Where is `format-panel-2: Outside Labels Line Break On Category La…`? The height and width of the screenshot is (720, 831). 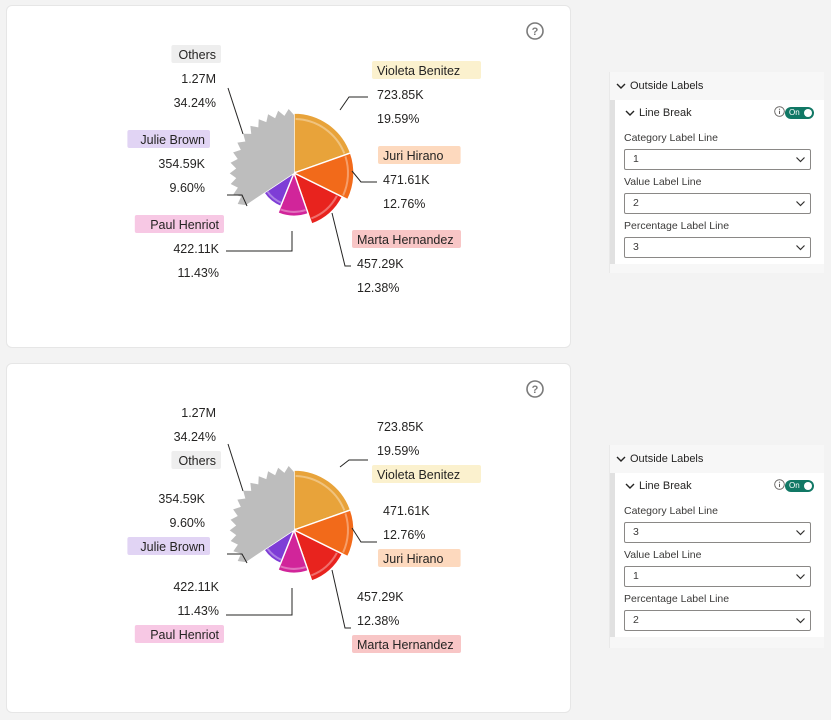 format-panel-2: Outside Labels Line Break On Category La… is located at coordinates (716, 546).